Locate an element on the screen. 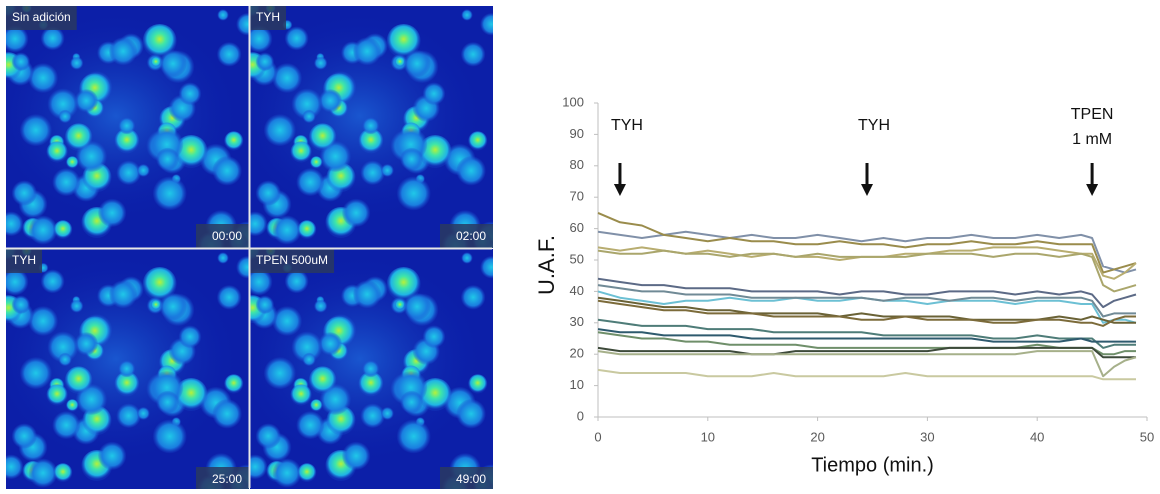 This screenshot has width=1160, height=494. x-tick-label: 0 is located at coordinates (597, 436).